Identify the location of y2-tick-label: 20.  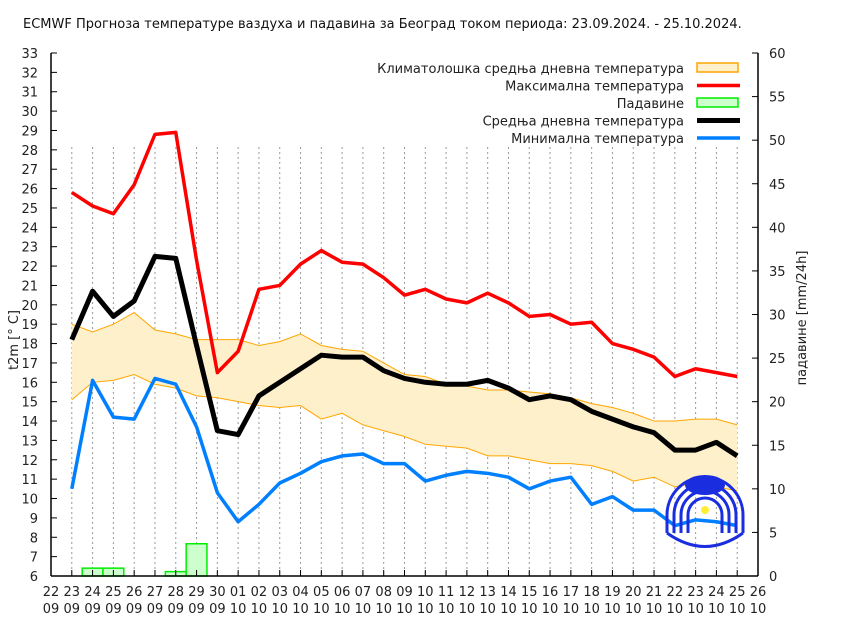
(777, 403).